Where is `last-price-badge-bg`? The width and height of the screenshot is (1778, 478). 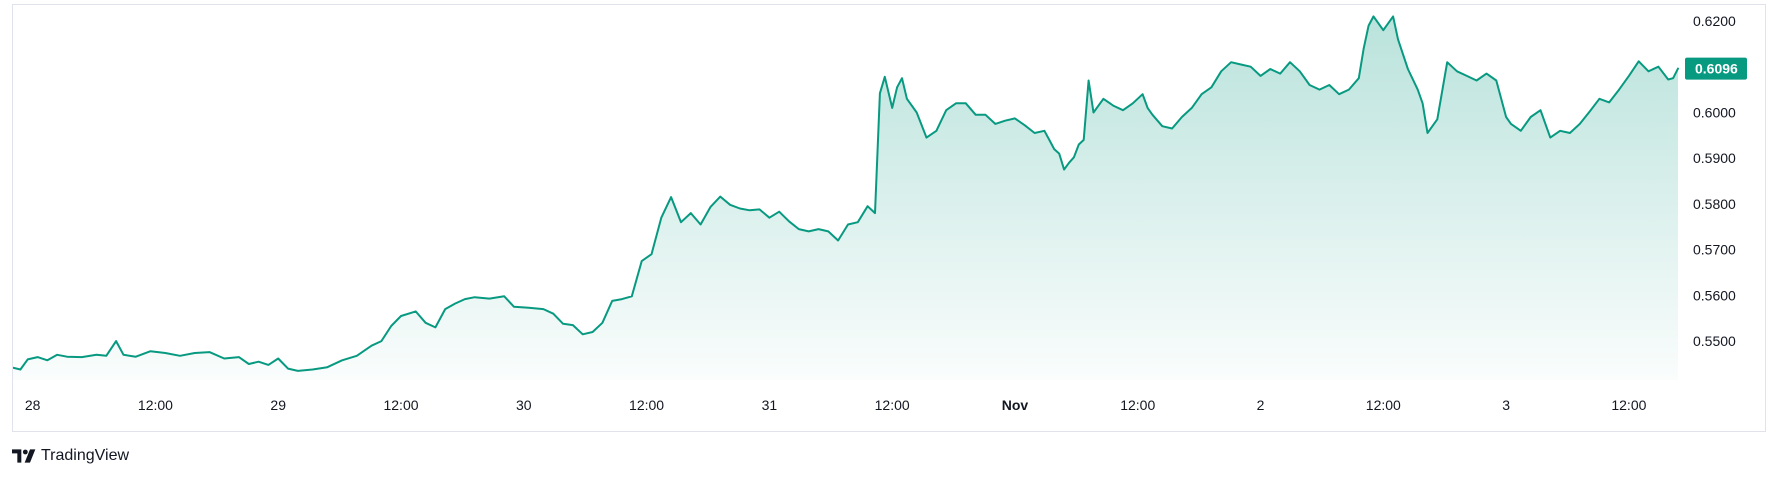 last-price-badge-bg is located at coordinates (1716, 68).